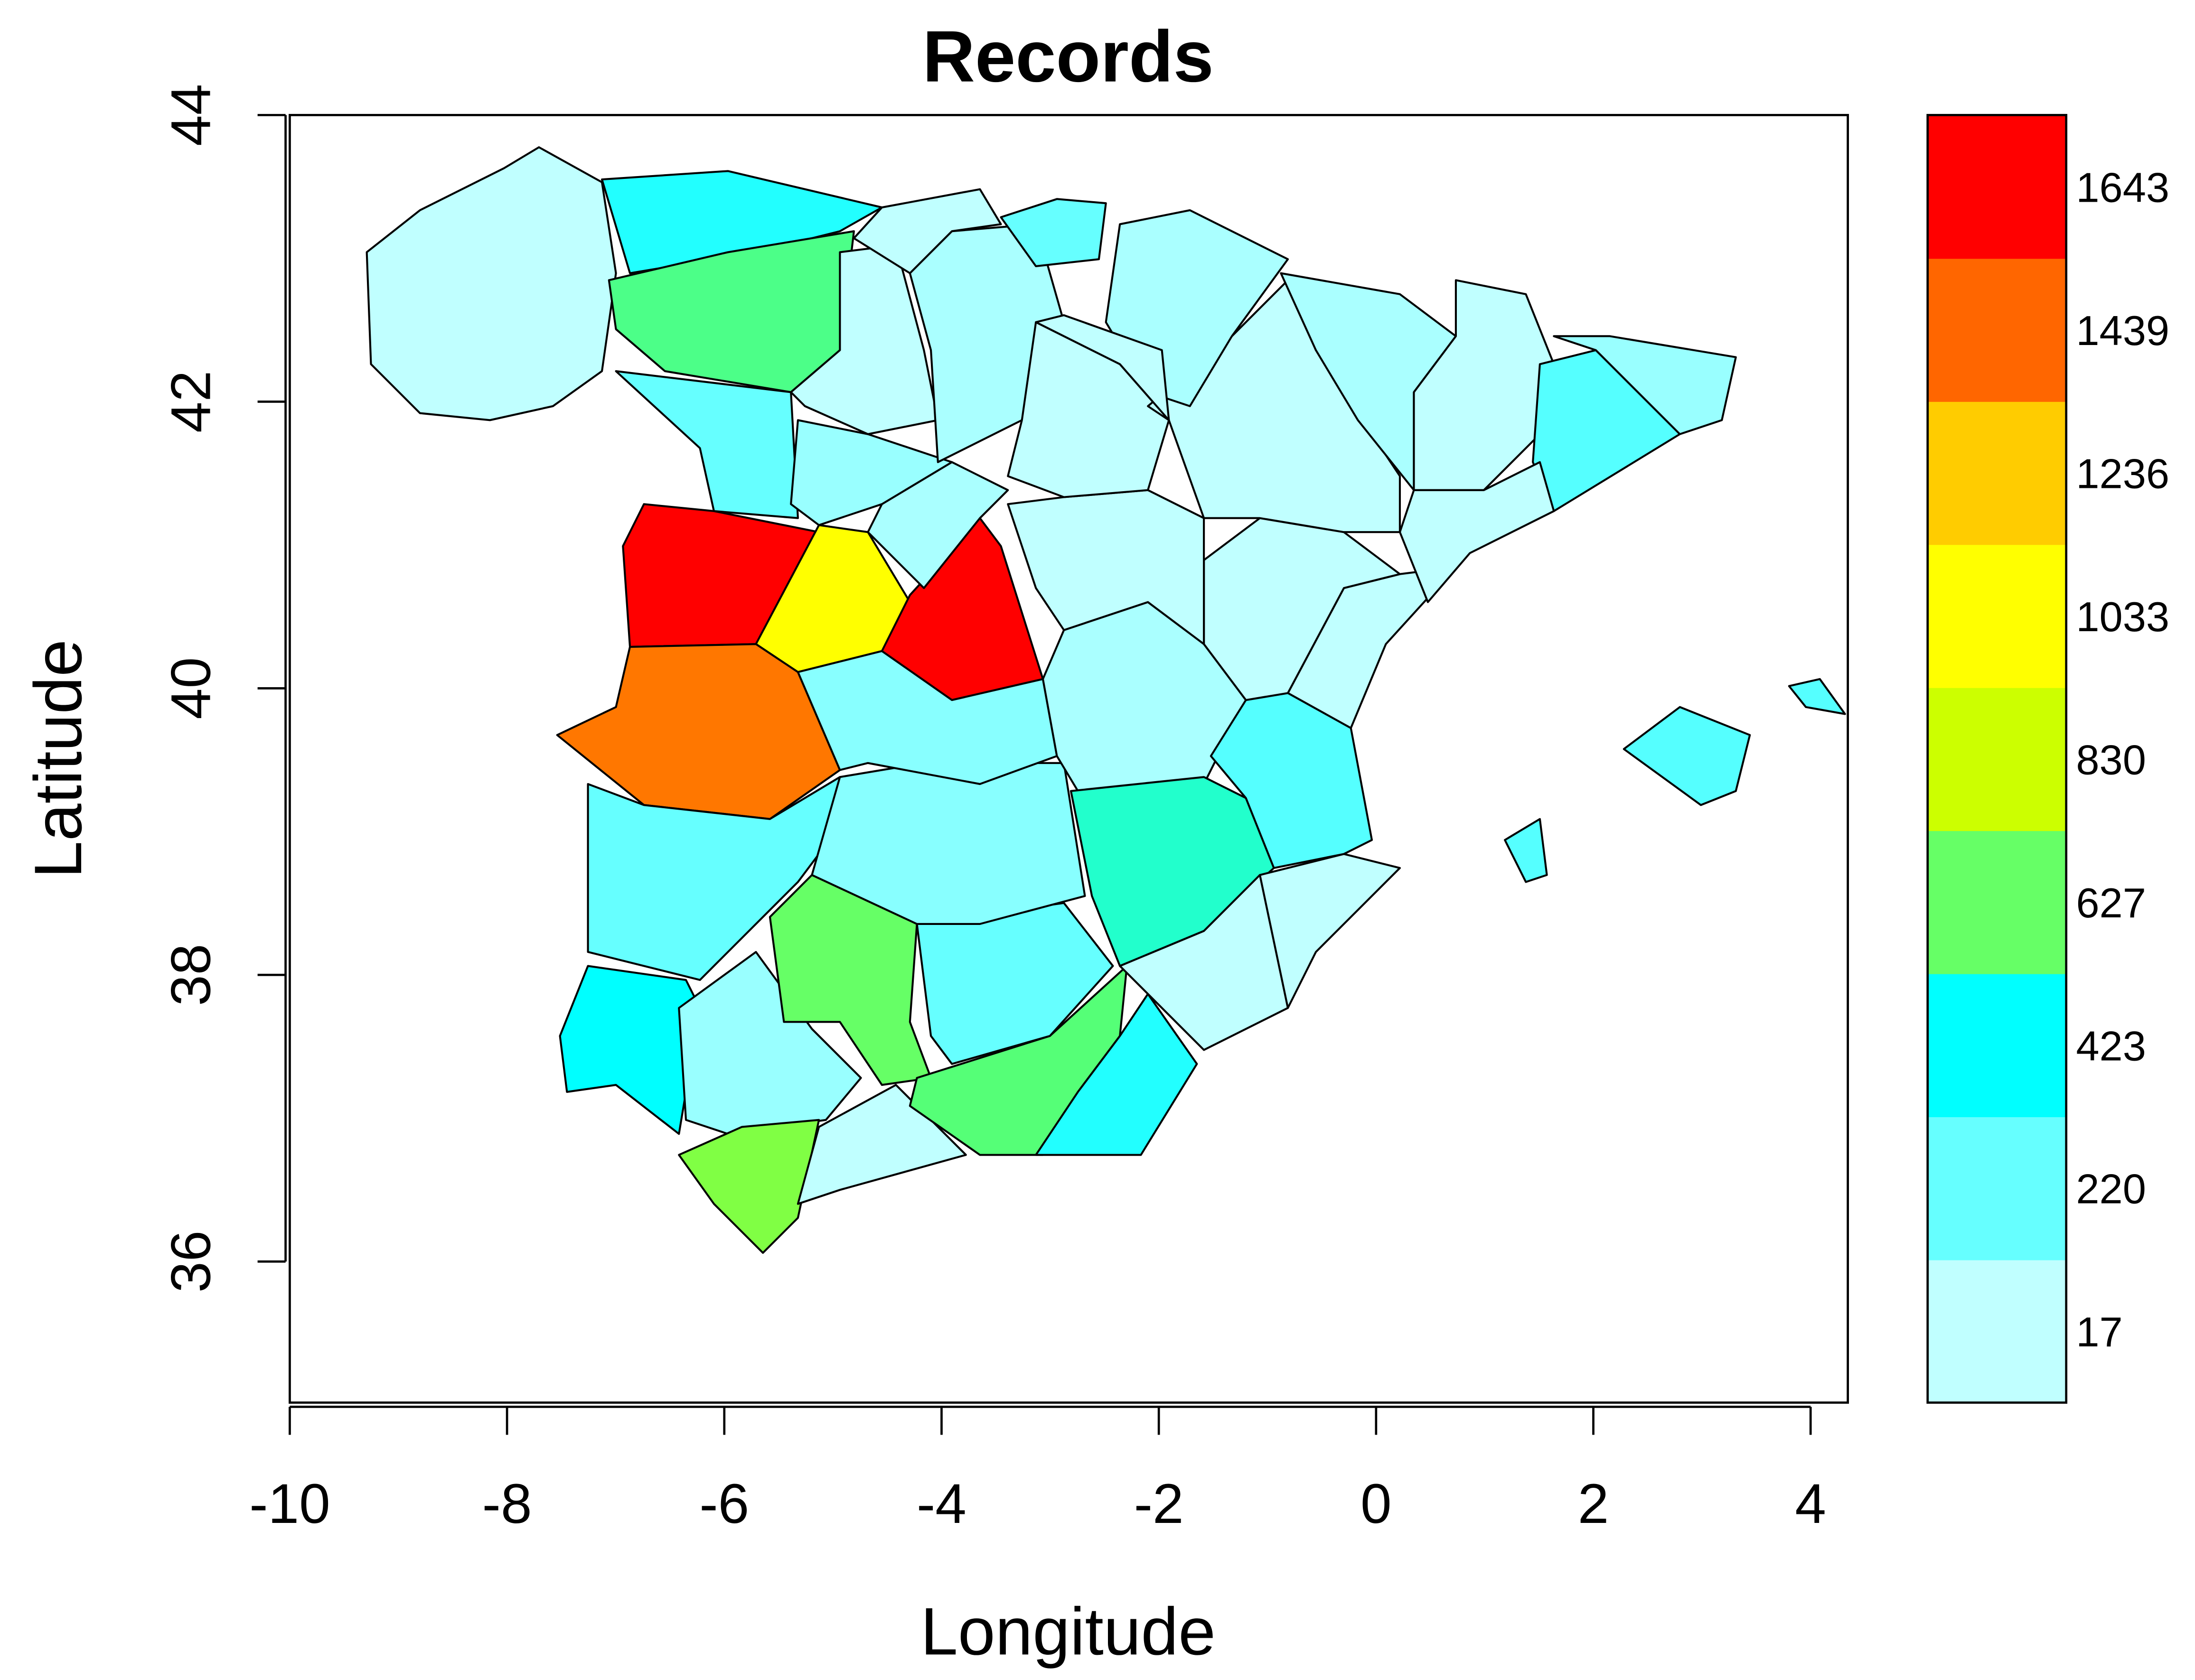 This screenshot has height=1680, width=2195. I want to click on y-tick-label: 36, so click(190, 1262).